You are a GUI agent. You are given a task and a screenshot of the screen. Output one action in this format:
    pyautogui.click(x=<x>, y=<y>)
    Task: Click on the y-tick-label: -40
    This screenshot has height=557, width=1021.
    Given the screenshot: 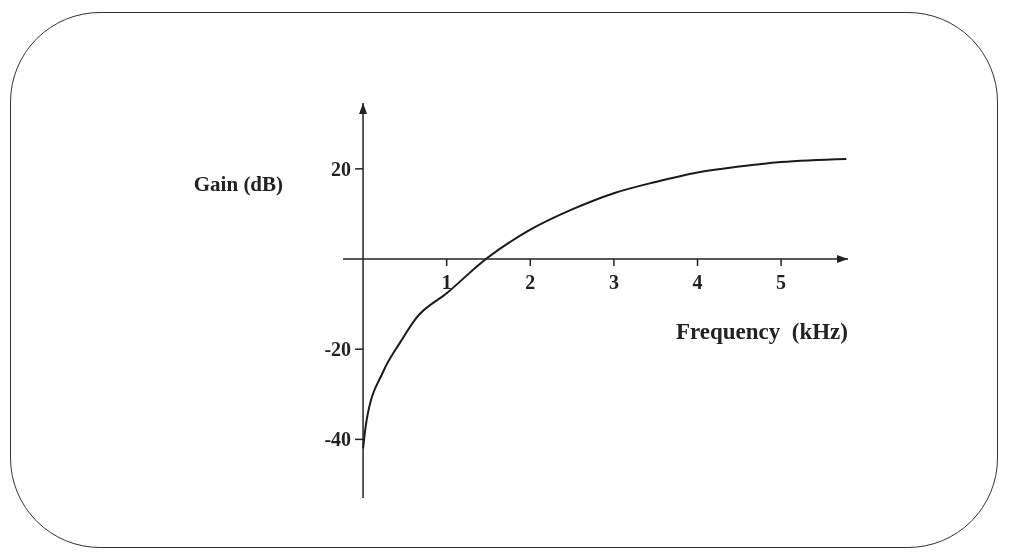 What is the action you would take?
    pyautogui.click(x=338, y=439)
    